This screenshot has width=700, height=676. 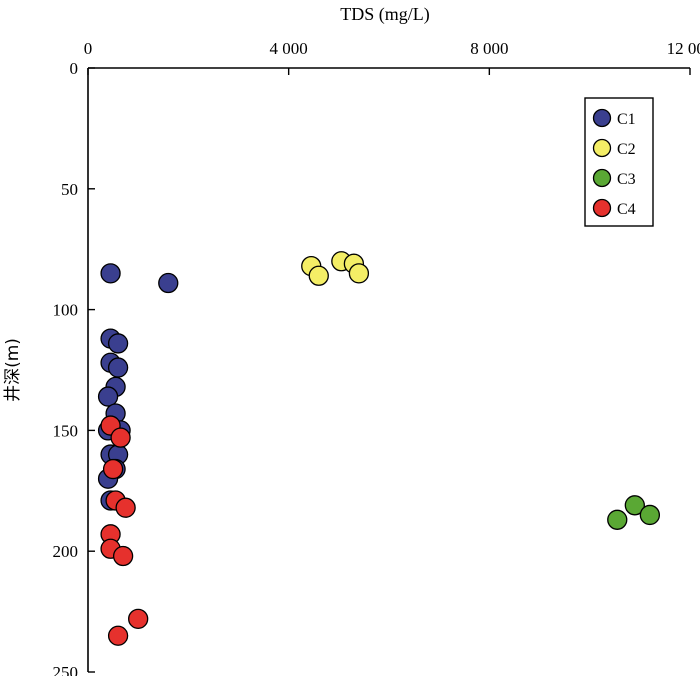 I want to click on y-tick-label: 250, so click(x=66, y=669).